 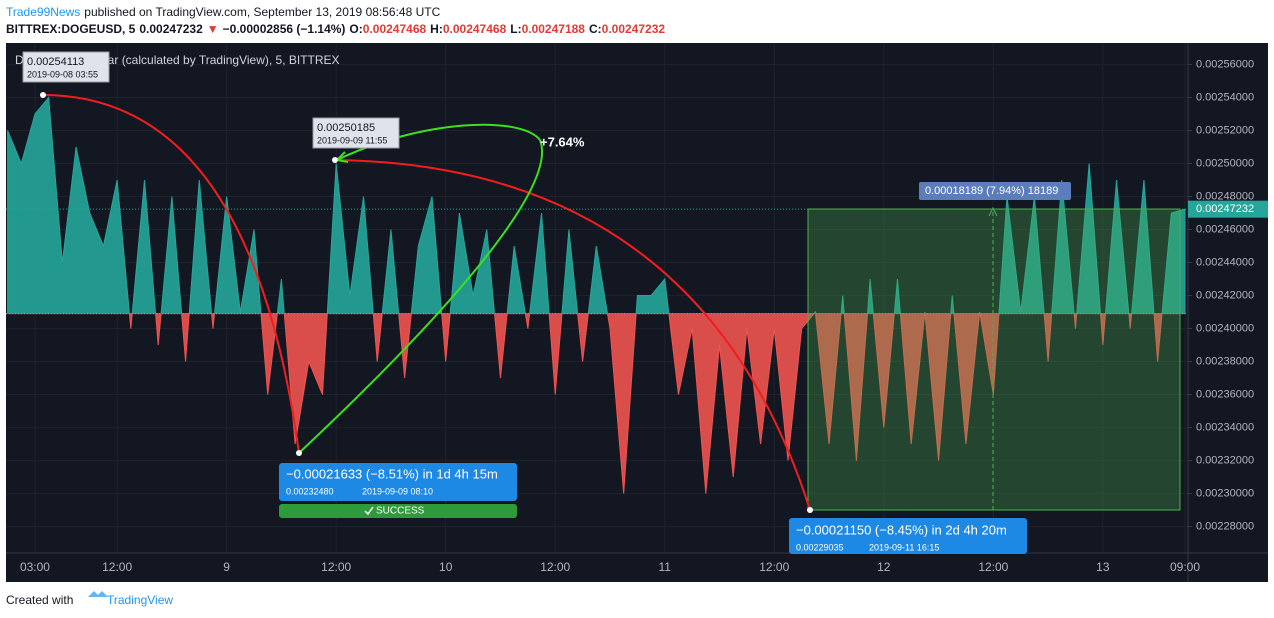 I want to click on y-tick-label: 0.00238000, so click(x=1225, y=361).